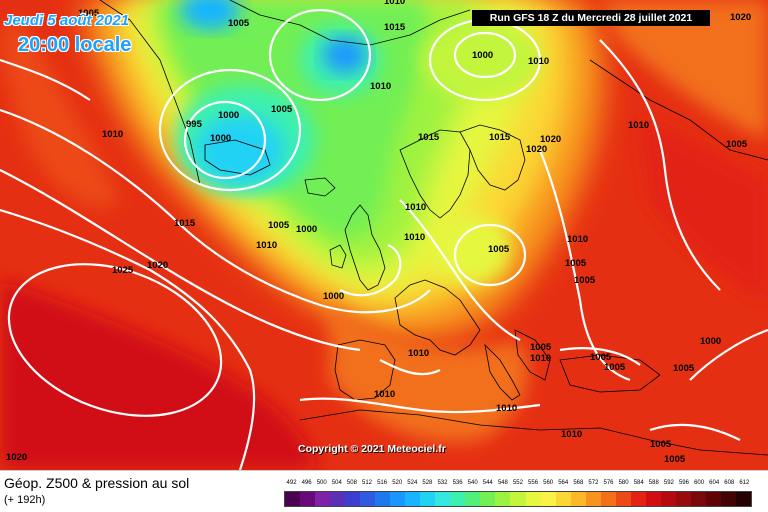 This screenshot has height=512, width=768. What do you see at coordinates (533, 483) in the screenshot?
I see `scale-value-label: 556` at bounding box center [533, 483].